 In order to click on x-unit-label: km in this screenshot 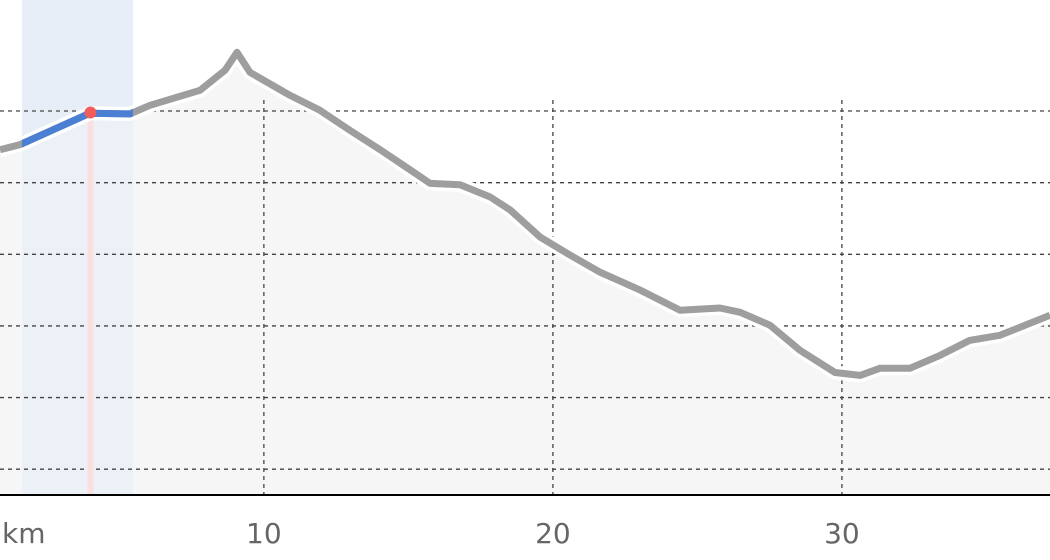, I will do `click(24, 533)`.